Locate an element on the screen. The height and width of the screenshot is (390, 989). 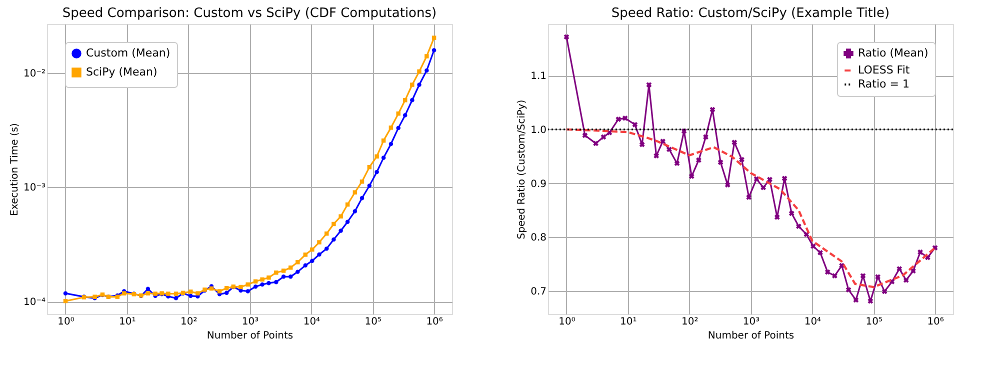
y-axis-title: Speed Ratio (Custom/SciPy) is located at coordinates (522, 170).